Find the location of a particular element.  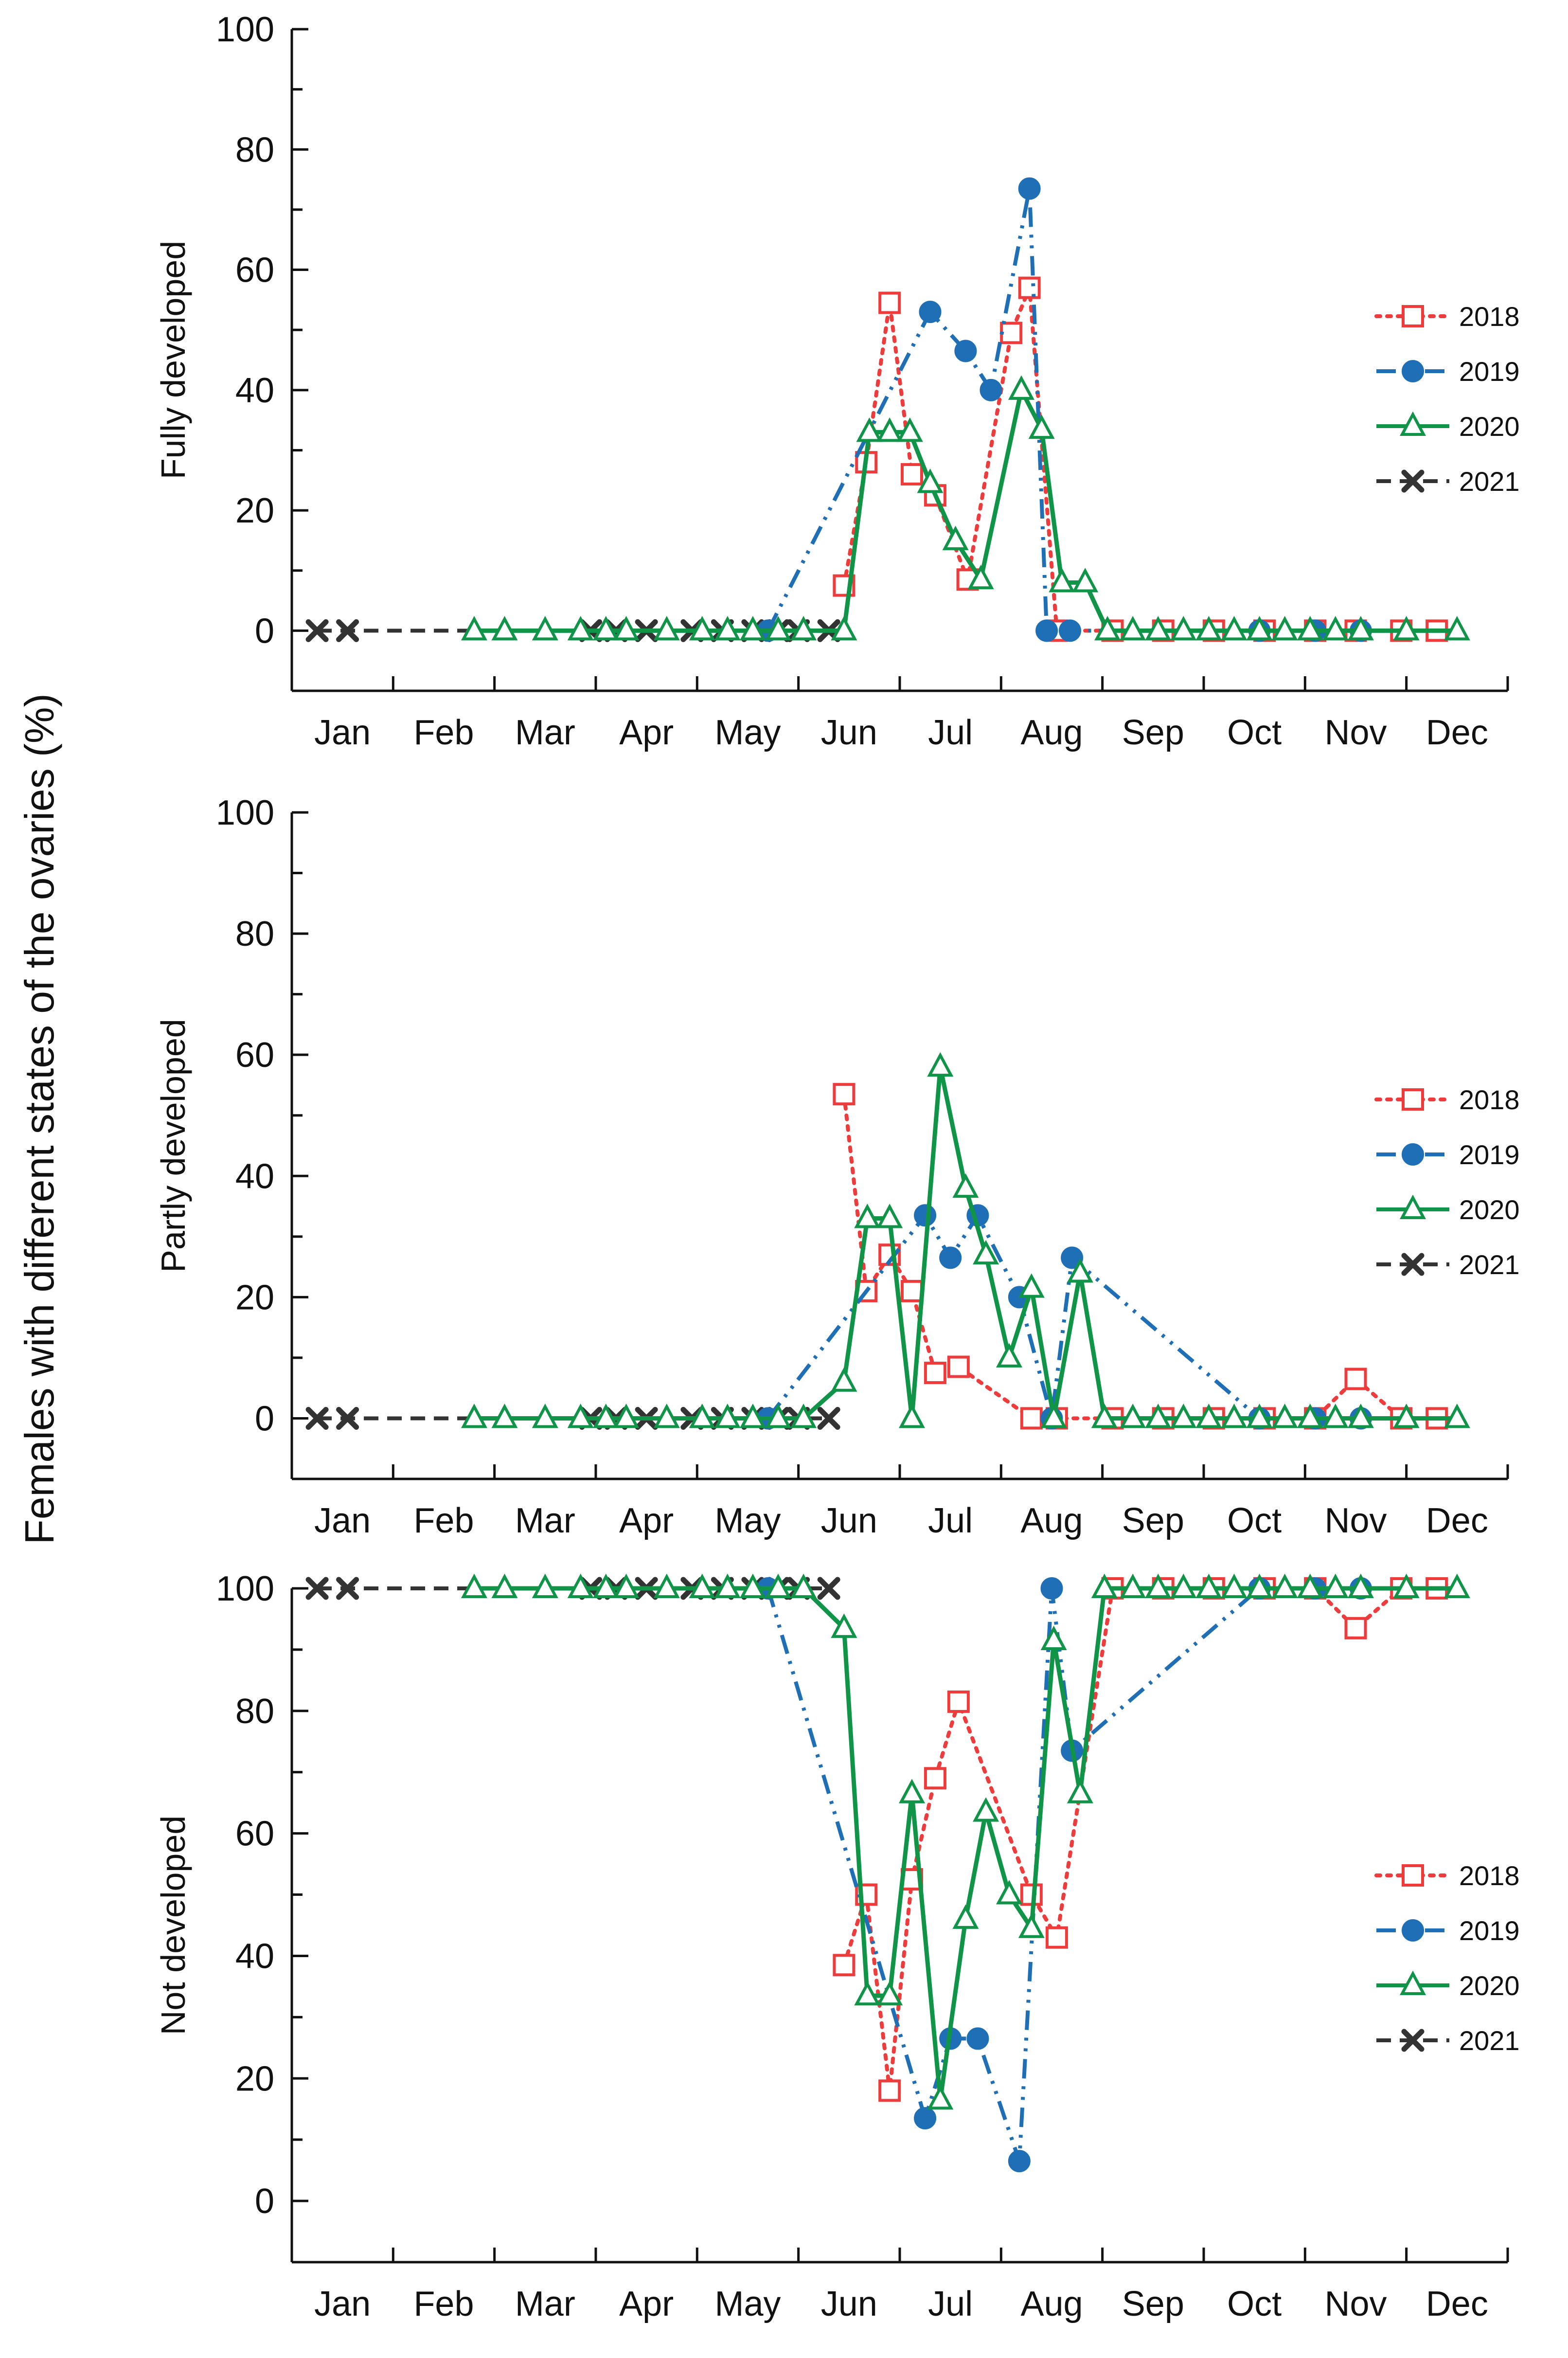

not-developed-x-tick-label: Apr is located at coordinates (646, 2304).